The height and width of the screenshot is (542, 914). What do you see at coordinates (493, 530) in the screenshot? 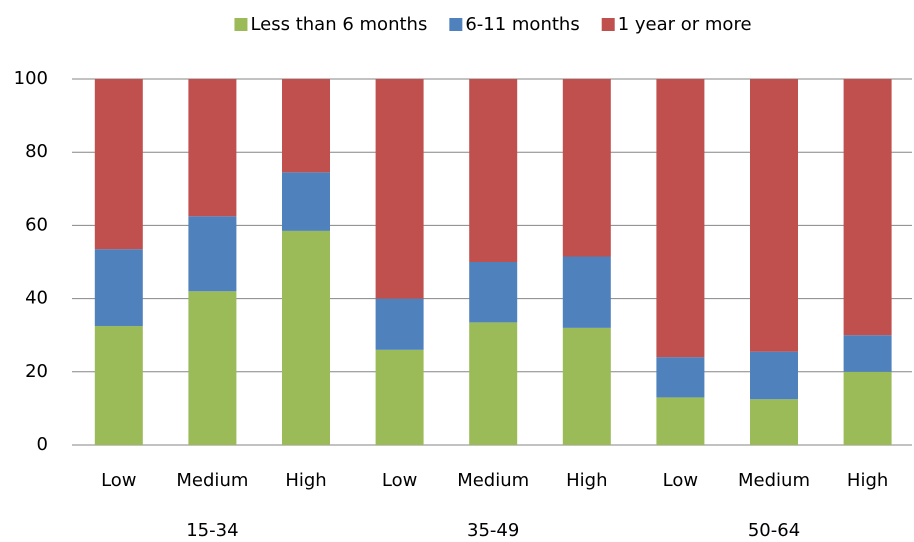
I see `group-label: 35-49` at bounding box center [493, 530].